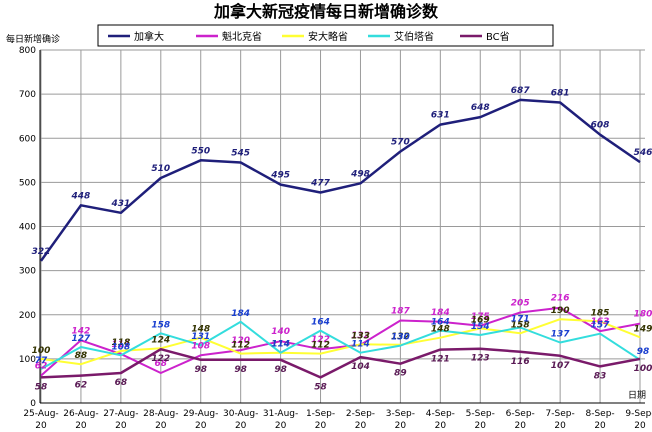  What do you see at coordinates (200, 414) in the screenshot?
I see `x-tick-line: 29-Aug-` at bounding box center [200, 414].